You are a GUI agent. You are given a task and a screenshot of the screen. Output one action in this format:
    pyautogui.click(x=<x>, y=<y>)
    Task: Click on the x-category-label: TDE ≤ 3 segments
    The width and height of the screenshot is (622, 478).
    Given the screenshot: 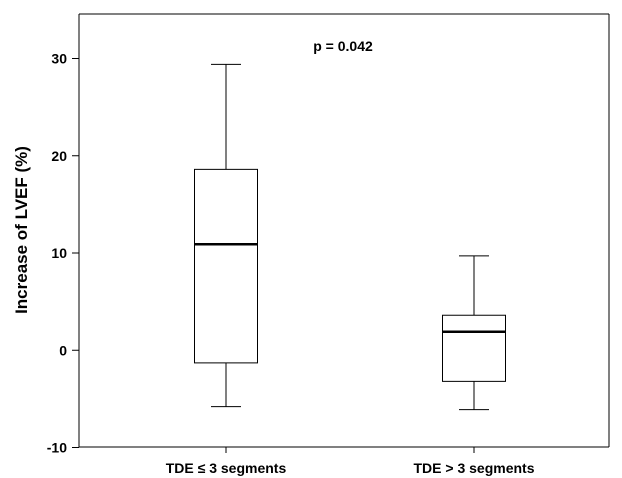 What is the action you would take?
    pyautogui.click(x=226, y=468)
    